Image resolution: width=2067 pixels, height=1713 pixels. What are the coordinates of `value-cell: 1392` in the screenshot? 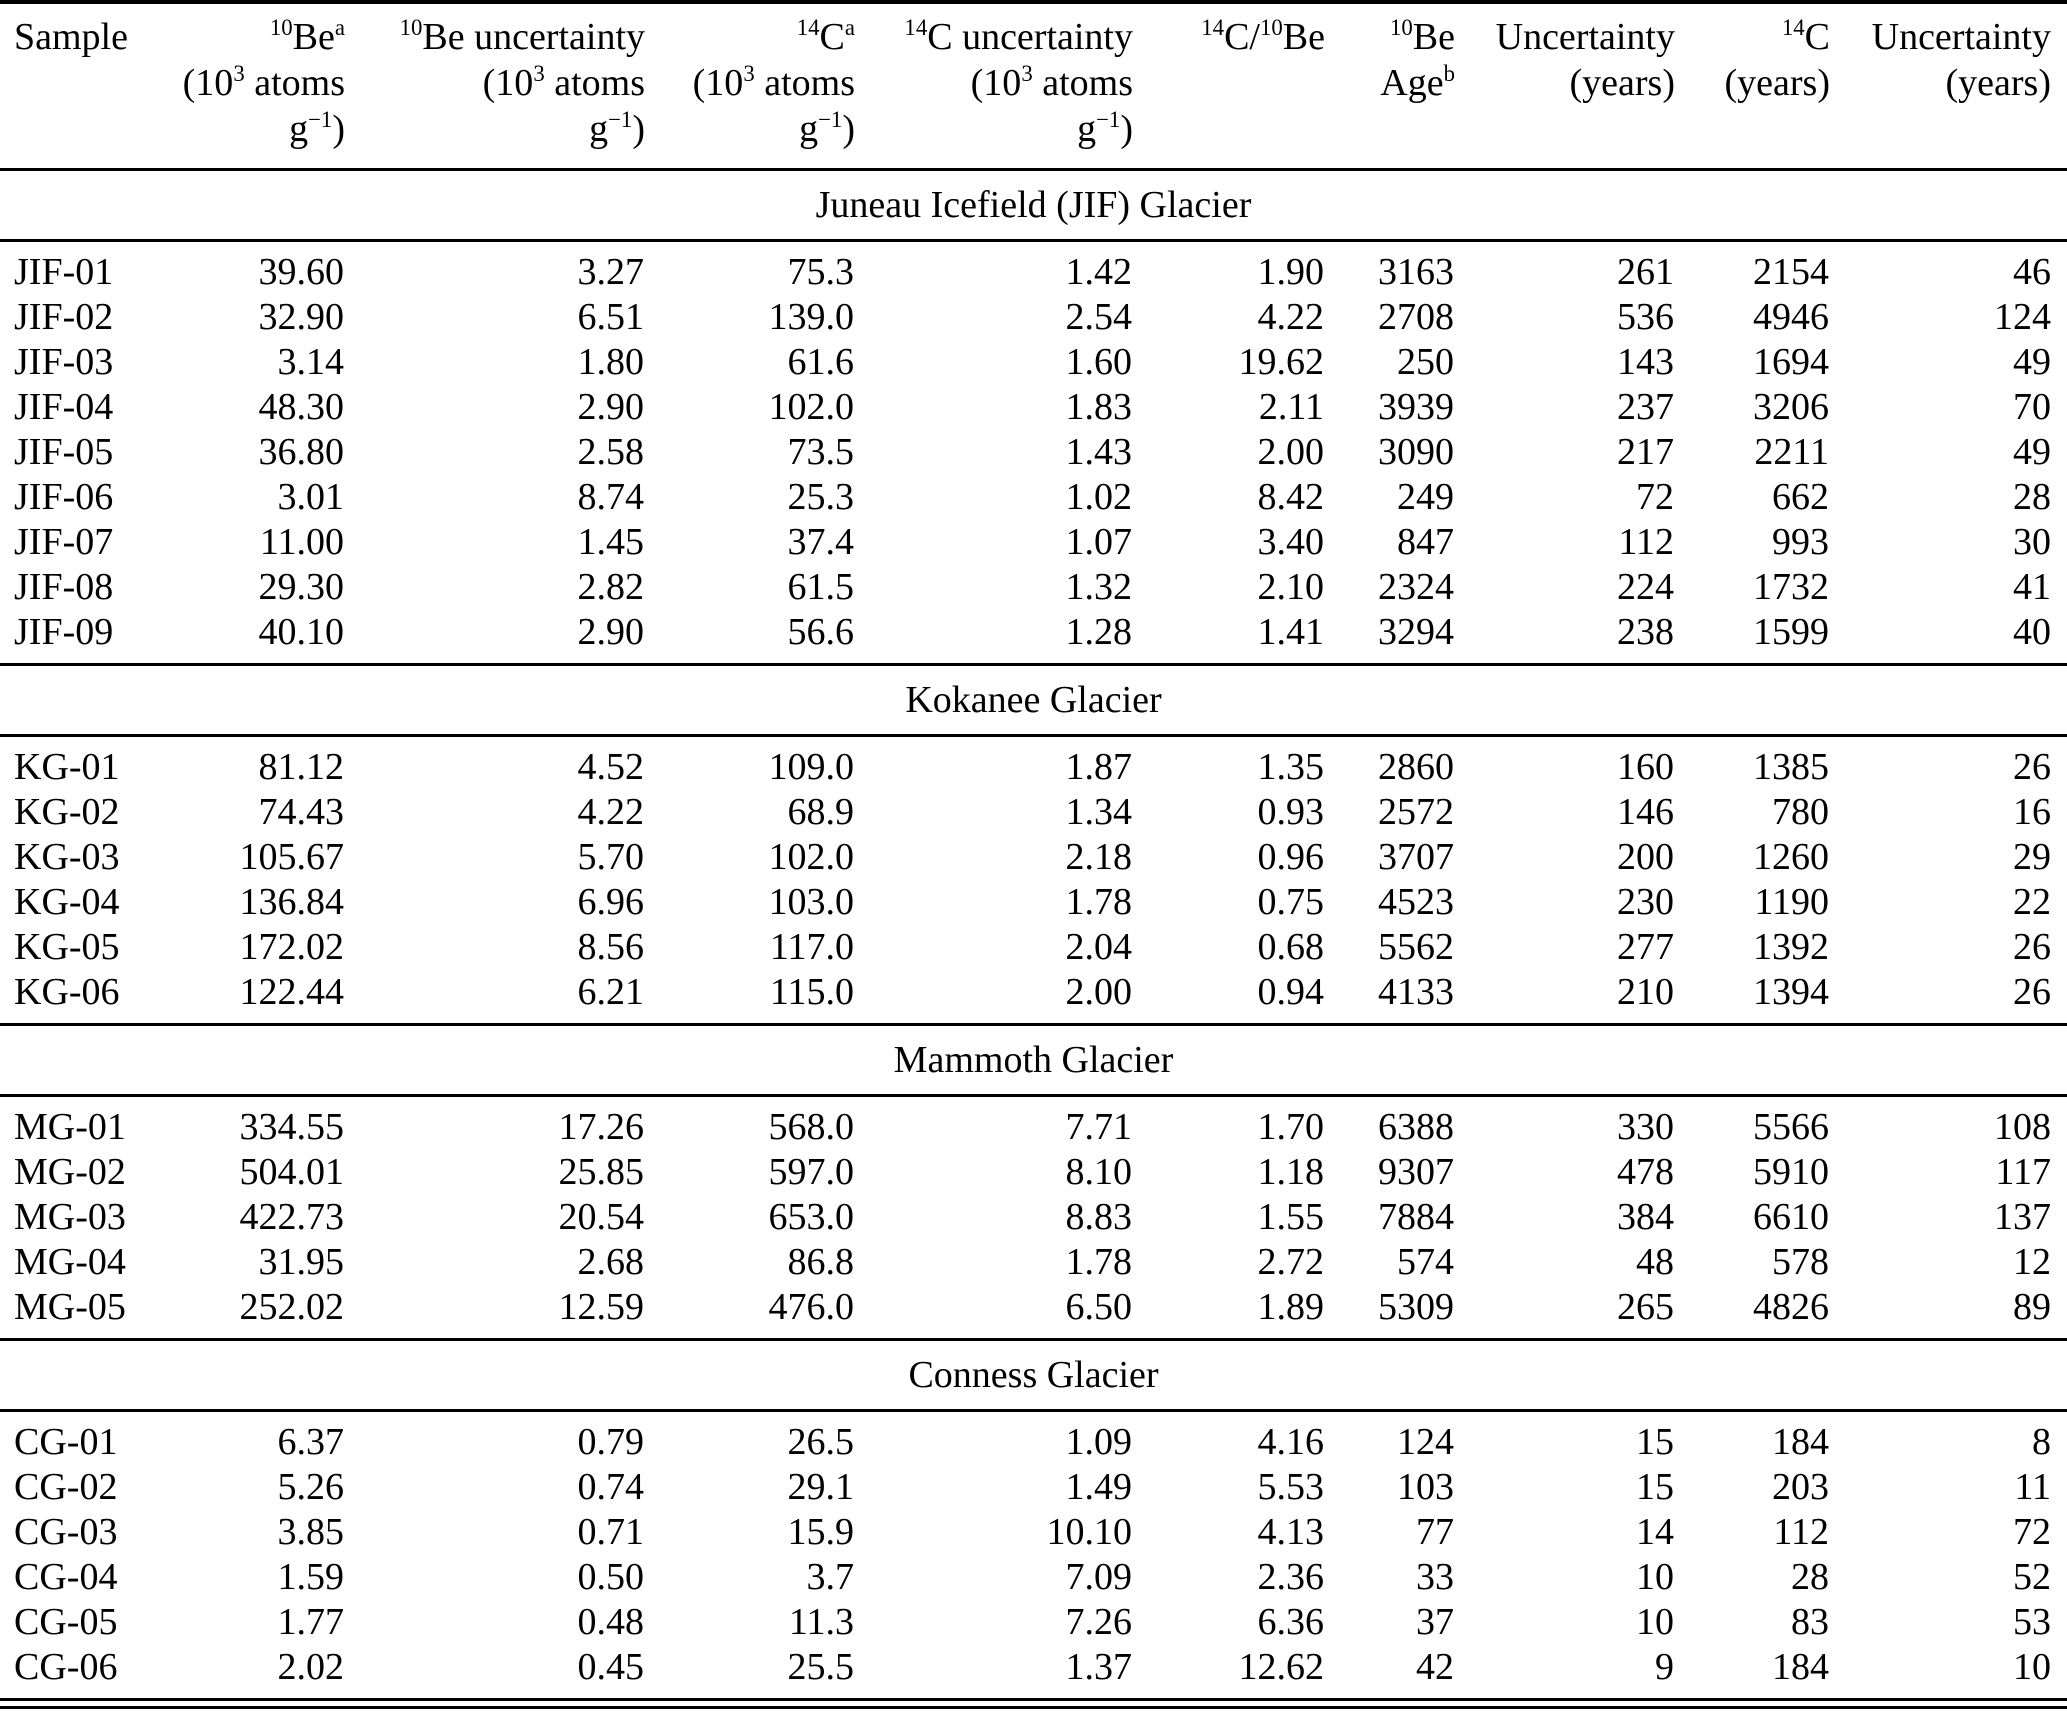 It's located at (1791, 947).